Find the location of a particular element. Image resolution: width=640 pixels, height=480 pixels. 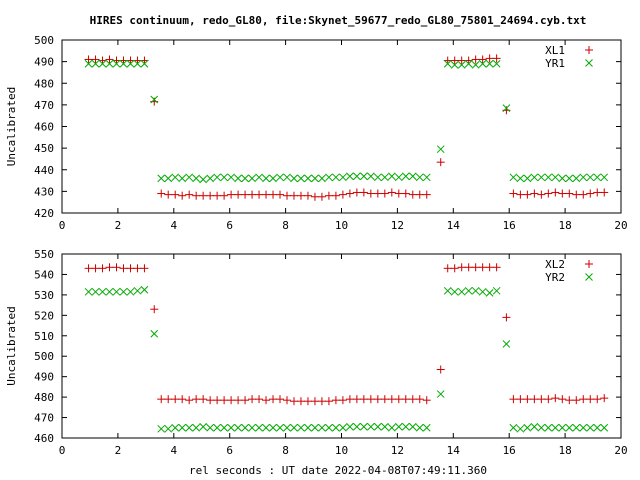

x-tick-label: 14 is located at coordinates (454, 450).